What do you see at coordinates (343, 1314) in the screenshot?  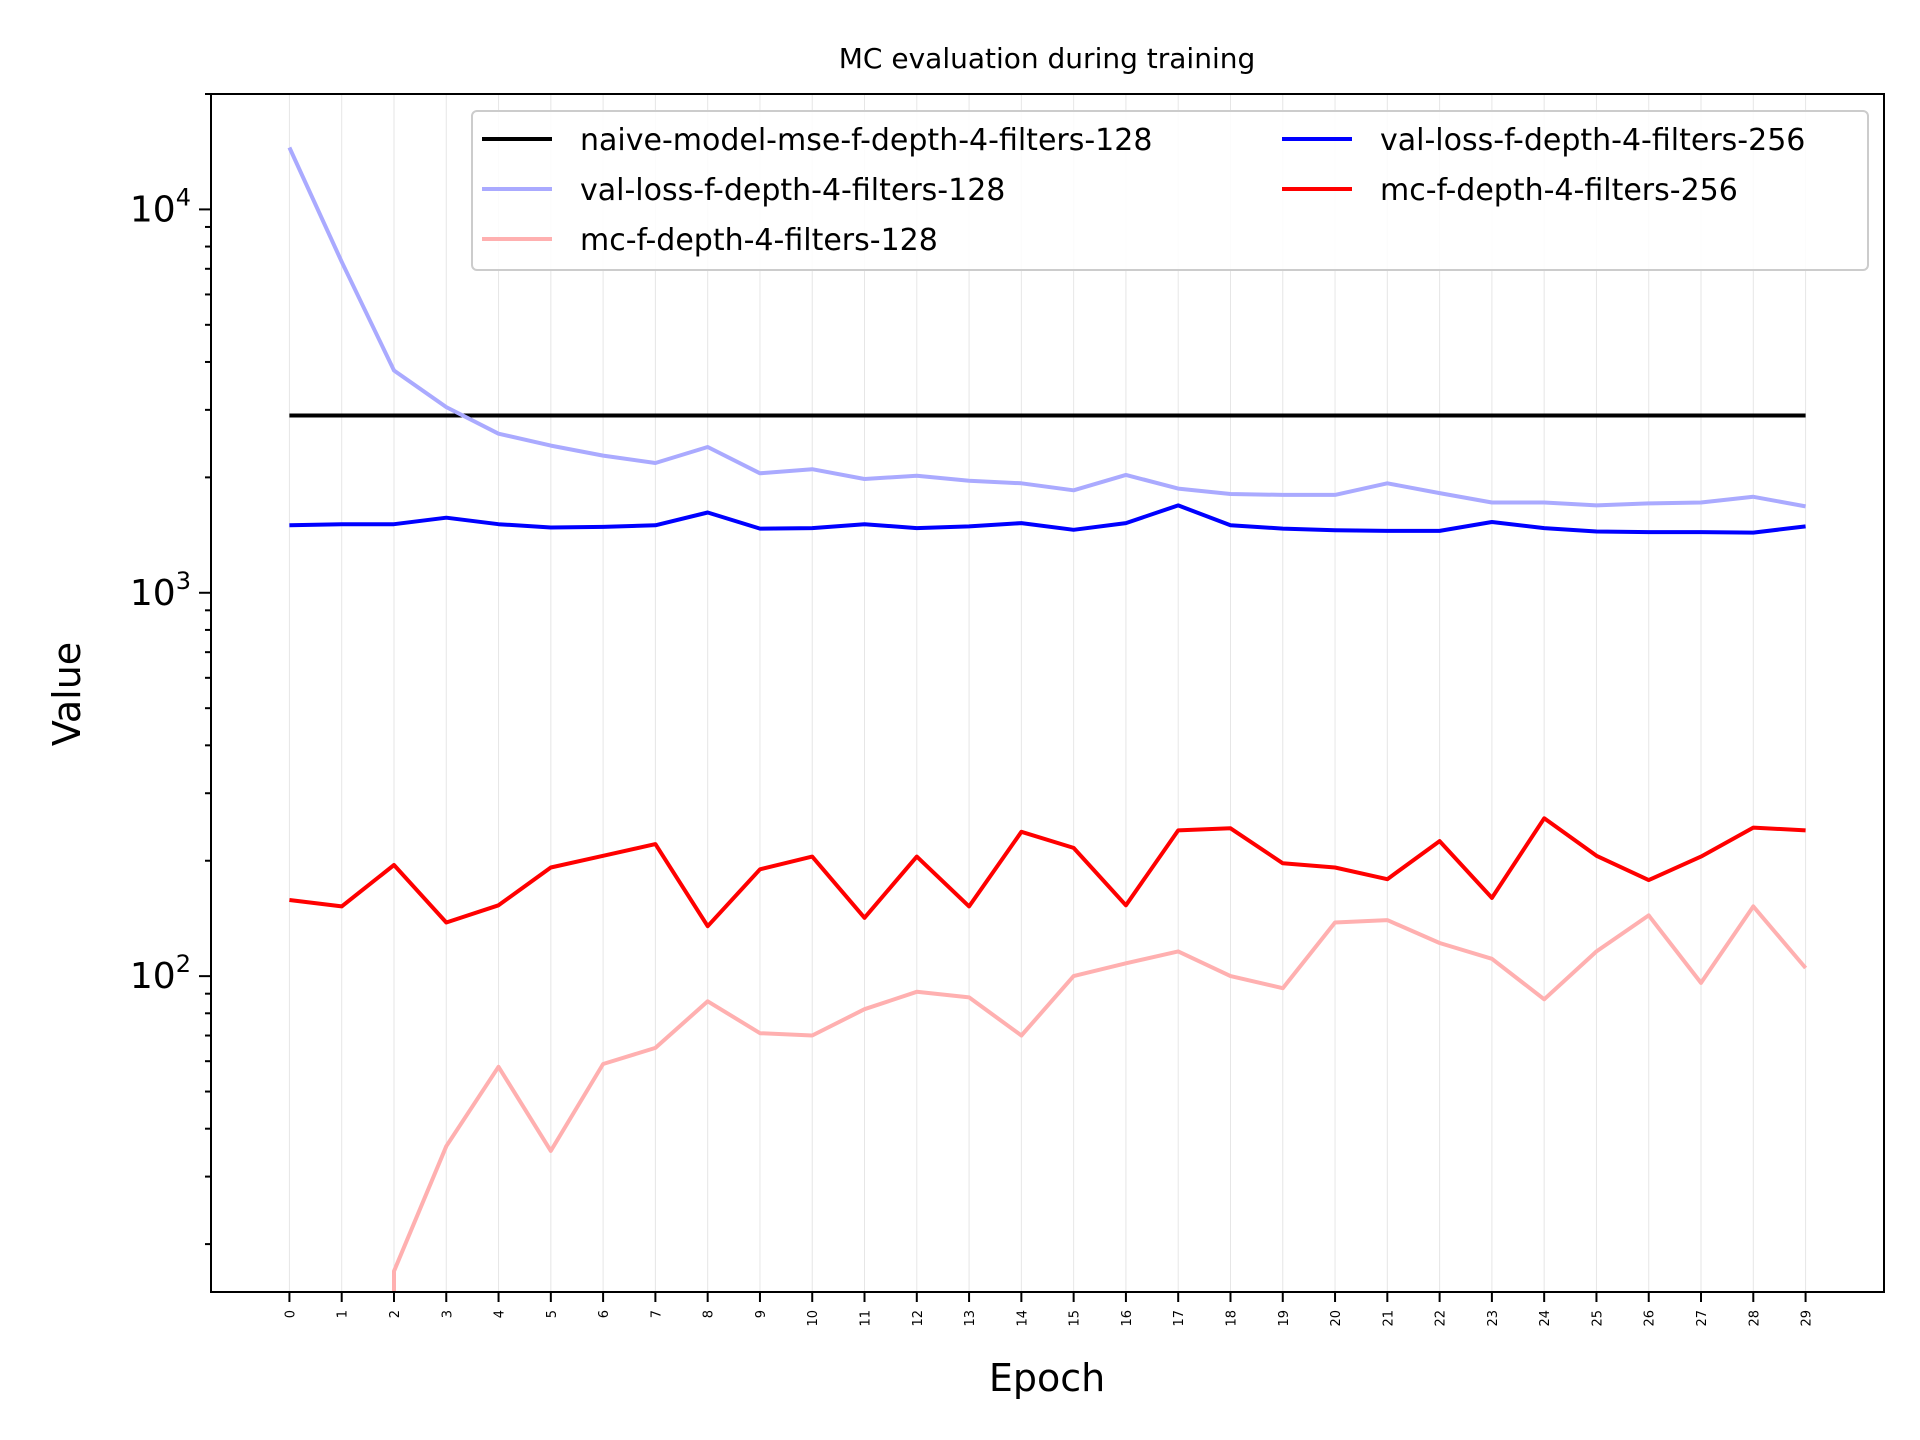 I see `x-tick-label-1: 1` at bounding box center [343, 1314].